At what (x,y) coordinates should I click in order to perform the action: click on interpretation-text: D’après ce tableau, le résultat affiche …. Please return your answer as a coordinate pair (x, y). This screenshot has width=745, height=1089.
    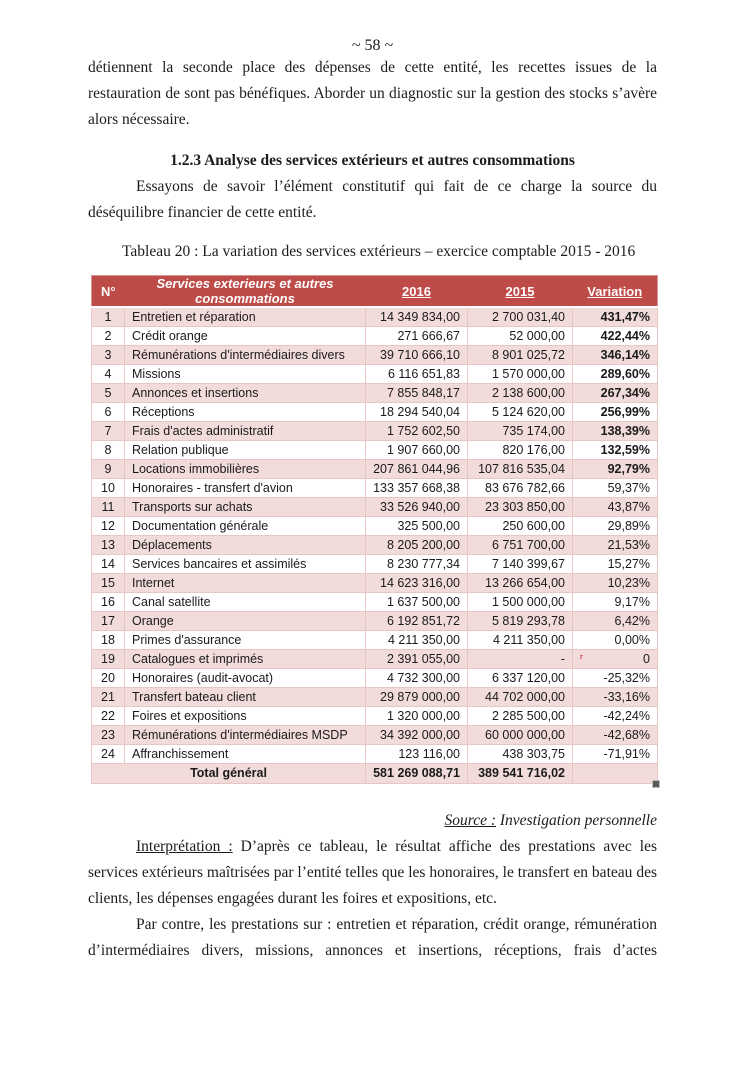
    Looking at the image, I should click on (372, 872).